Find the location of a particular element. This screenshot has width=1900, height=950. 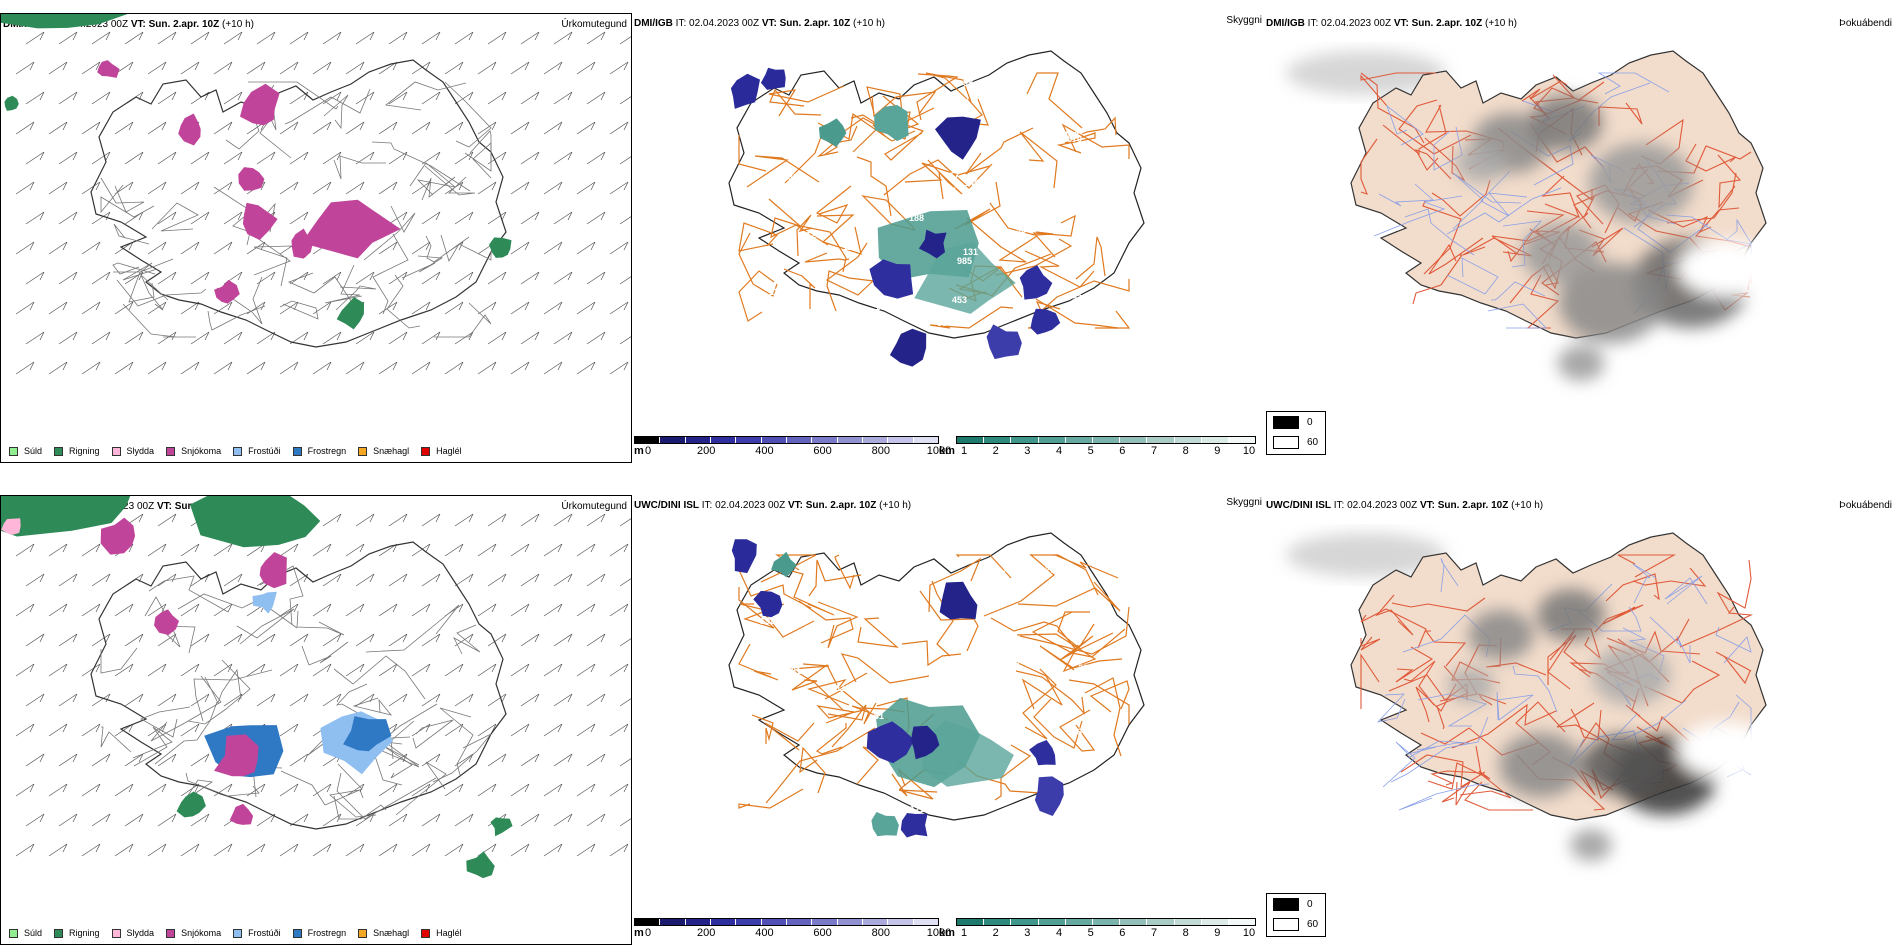

fog-field is located at coordinates (1610, 725).